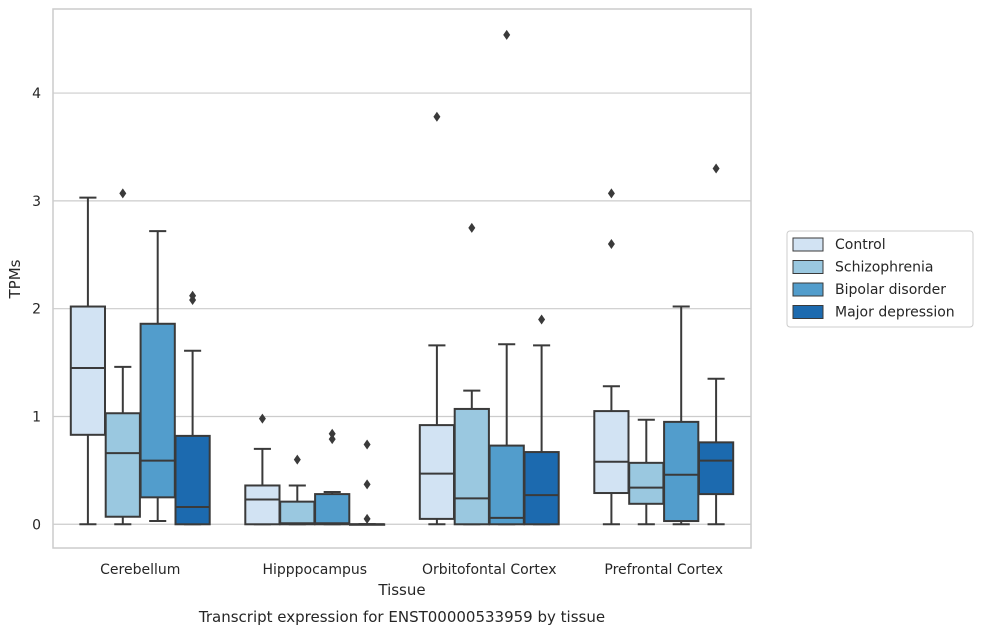 The image size is (983, 634). I want to click on legend-label: Bipolar disorder, so click(890, 290).